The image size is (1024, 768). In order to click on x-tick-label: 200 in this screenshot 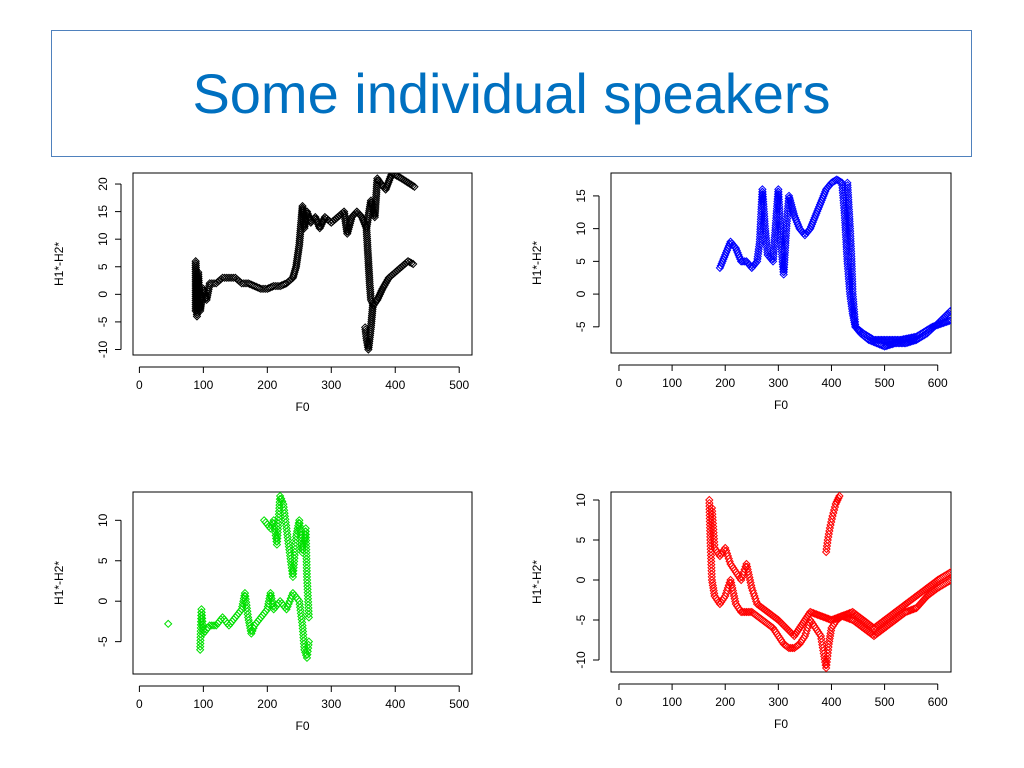, I will do `click(725, 383)`.